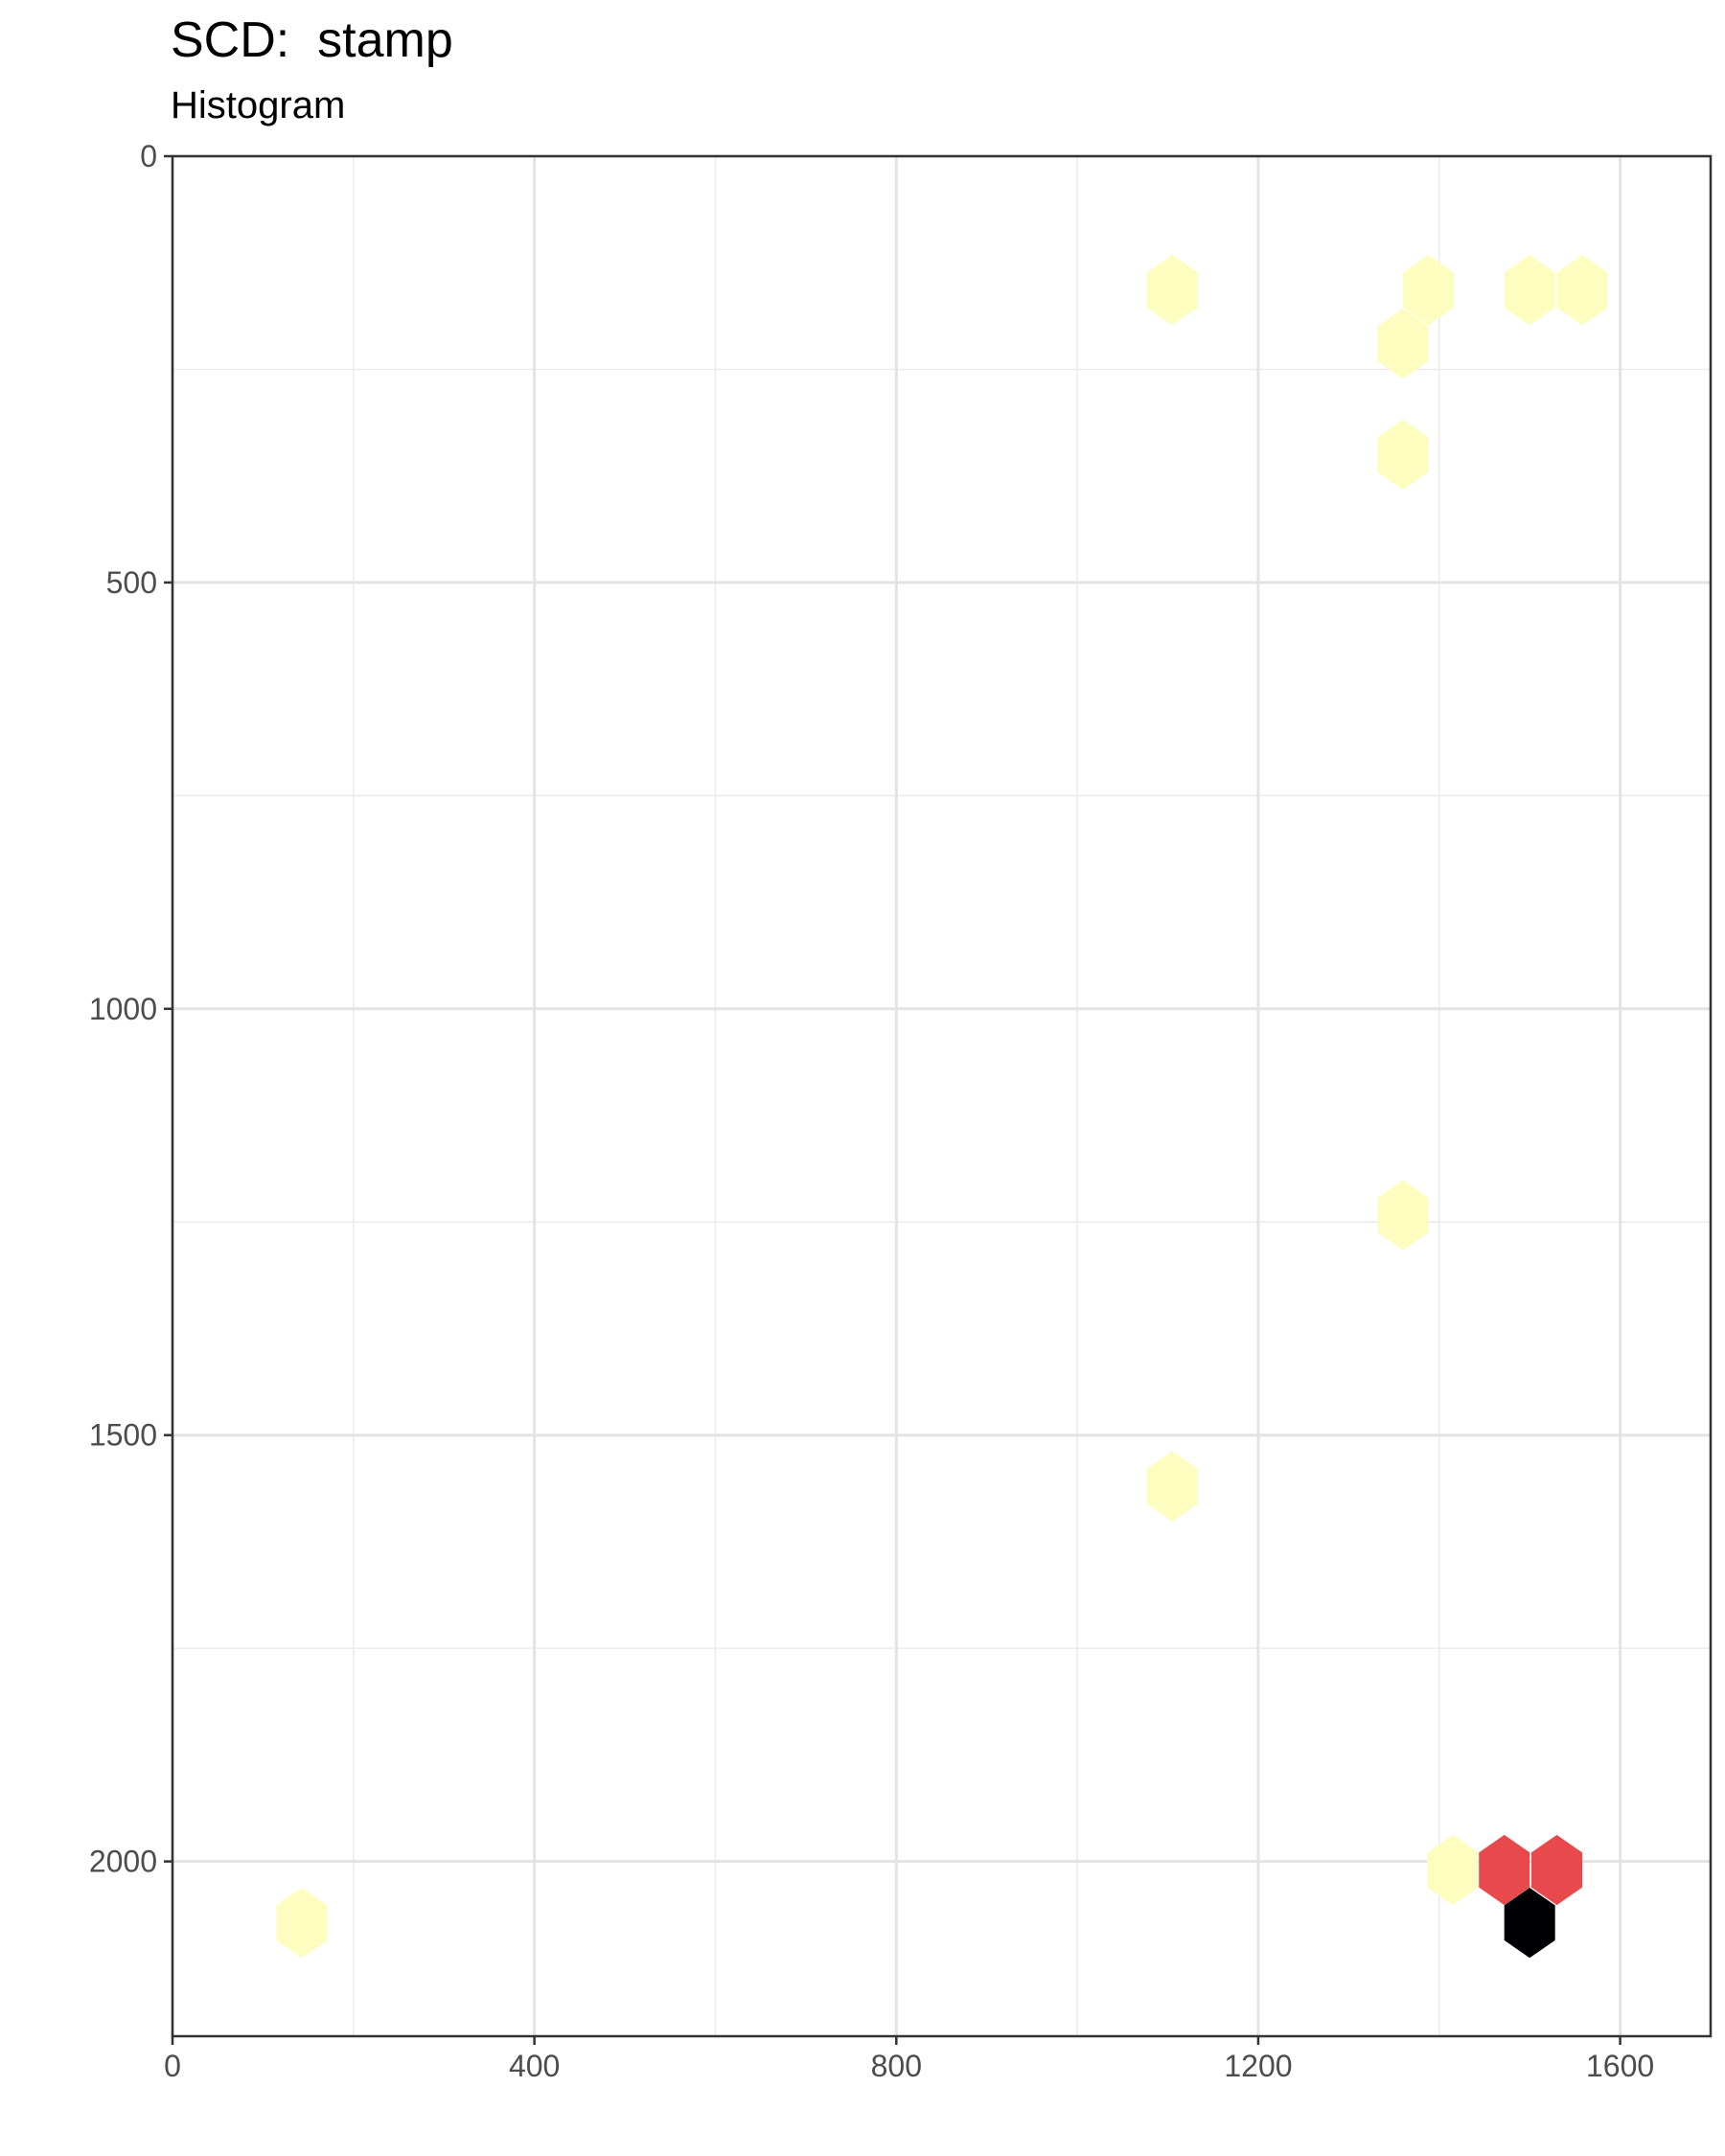  I want to click on chart-subtitle: Histogram, so click(258, 105).